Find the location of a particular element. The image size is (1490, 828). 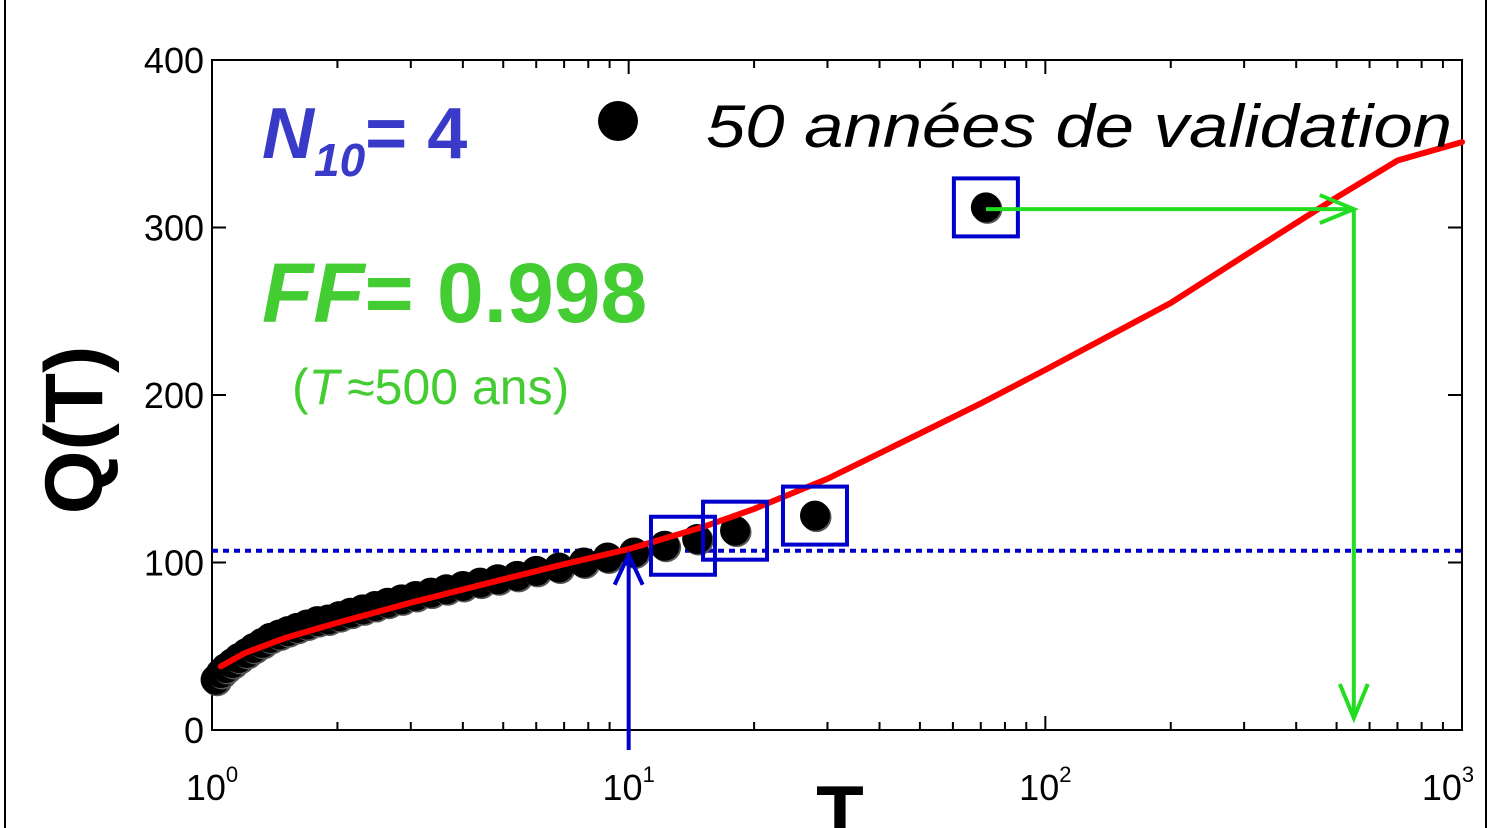

legend-marker is located at coordinates (618, 121).